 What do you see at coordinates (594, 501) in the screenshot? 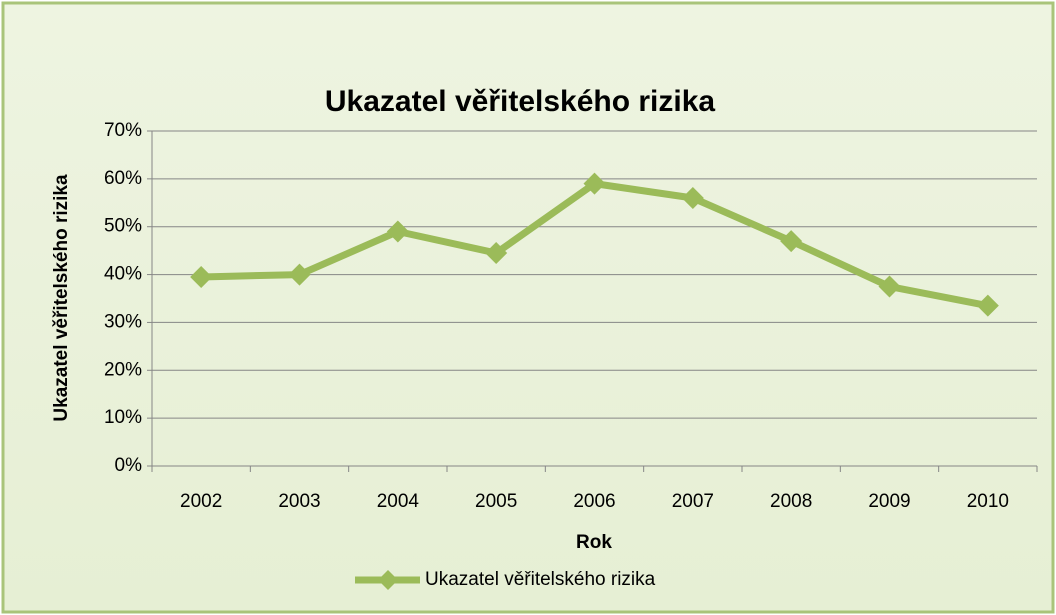
I see `x-tick-label: 2006` at bounding box center [594, 501].